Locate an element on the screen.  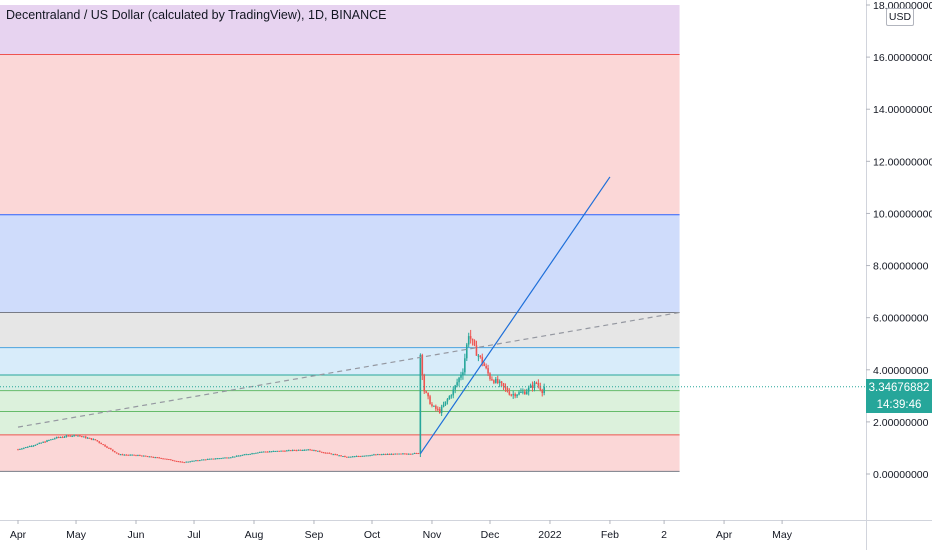
price-tick-label: 0.00000000 is located at coordinates (901, 475).